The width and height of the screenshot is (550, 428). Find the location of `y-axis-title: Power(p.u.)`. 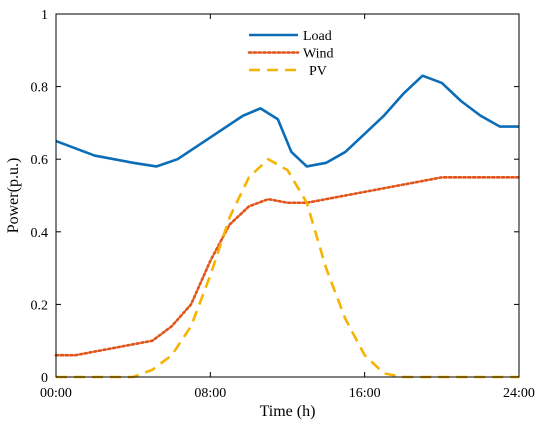

y-axis-title: Power(p.u.) is located at coordinates (13, 196).